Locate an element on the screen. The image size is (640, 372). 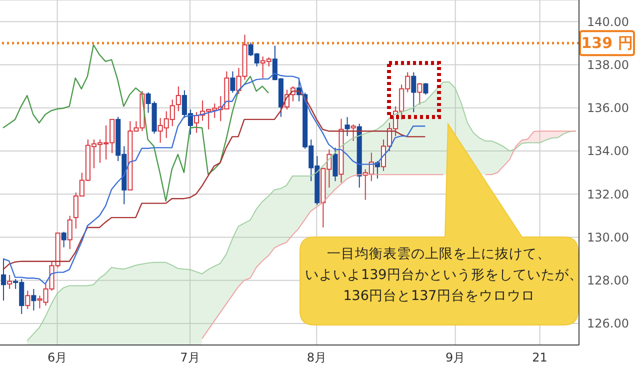
annotation: 一目均衡表雲の上限を上に抜けて、いよいよ139円台かという形をしていたが、136円台と137円台をウロウロ is located at coordinates (439, 275).